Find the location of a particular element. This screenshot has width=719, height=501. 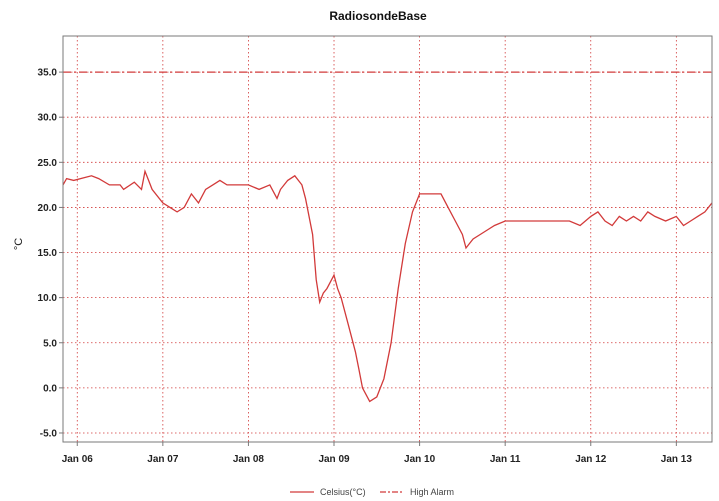

y-axis-ticks: 35.0 30.0 25.0 20.0 15.0 10.0 5.0 0.0 -5.0 is located at coordinates (50, 253).